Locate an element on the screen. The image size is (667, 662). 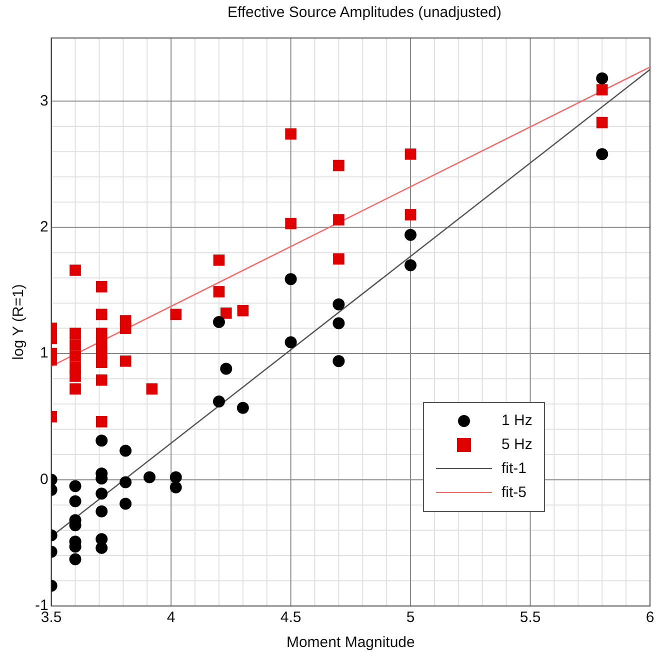
x-tick-label: 5 is located at coordinates (410, 617).